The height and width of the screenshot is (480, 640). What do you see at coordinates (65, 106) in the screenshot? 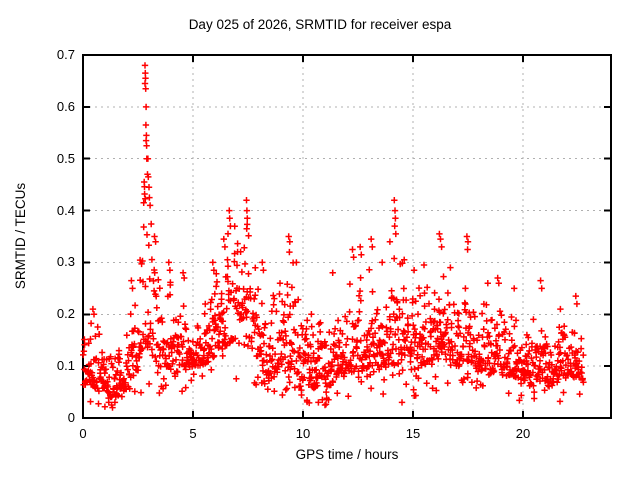
I see `y-tick-label: 0.6` at bounding box center [65, 106].